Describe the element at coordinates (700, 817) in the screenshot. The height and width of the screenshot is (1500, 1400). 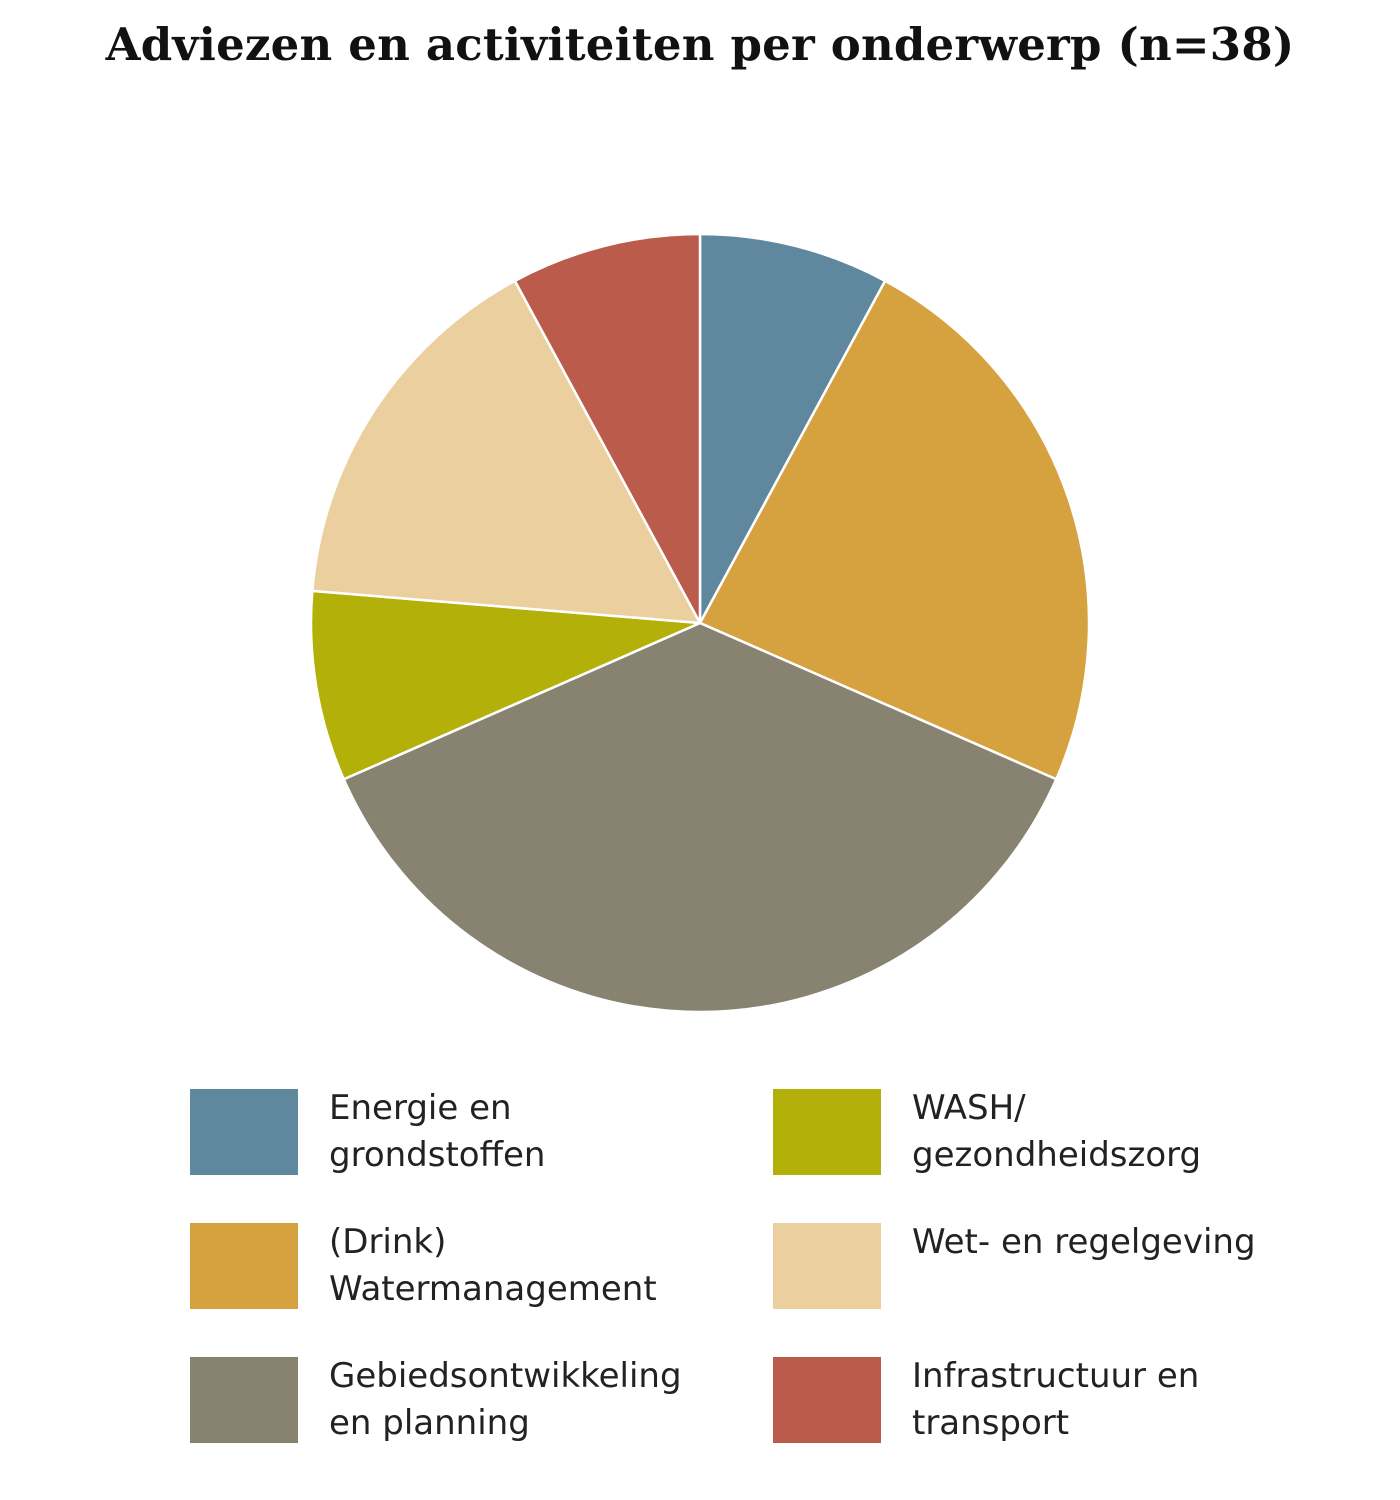
I see `pie-slice-gebiedsontwikkeling` at that location.